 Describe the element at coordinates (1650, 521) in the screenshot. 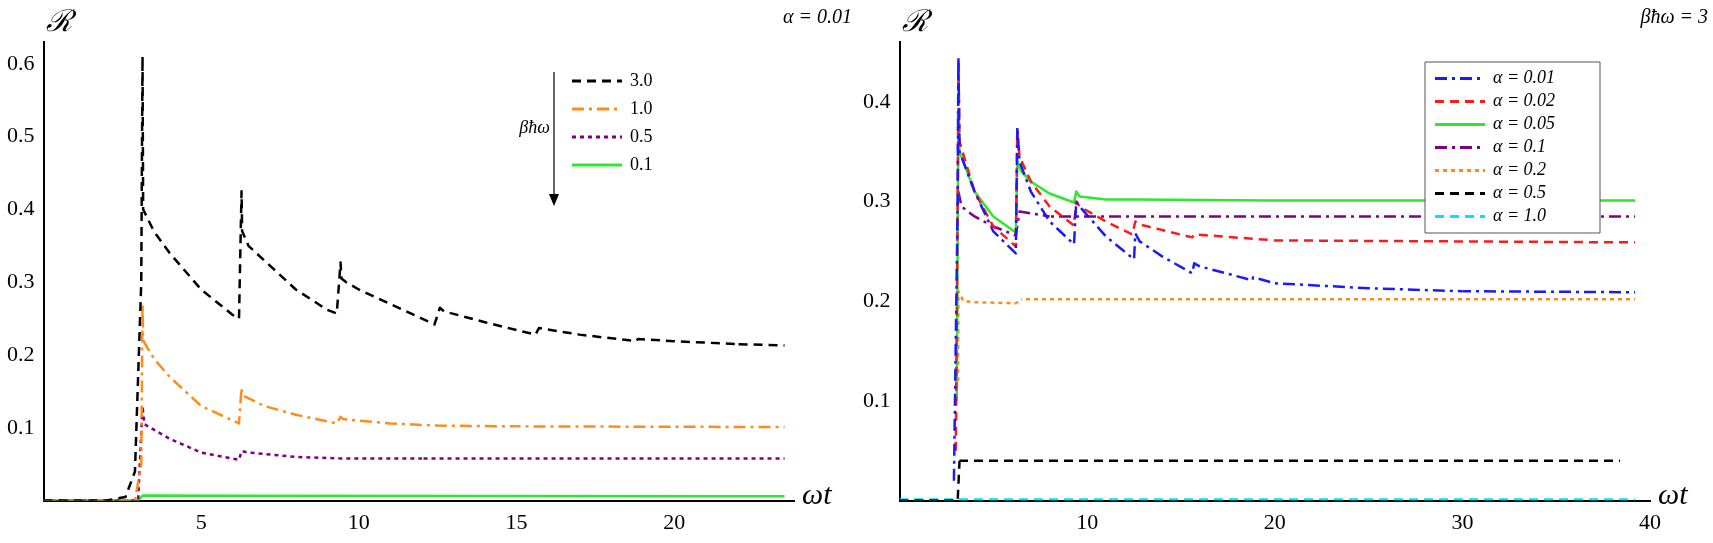

I see `x-tick-label: 40` at that location.